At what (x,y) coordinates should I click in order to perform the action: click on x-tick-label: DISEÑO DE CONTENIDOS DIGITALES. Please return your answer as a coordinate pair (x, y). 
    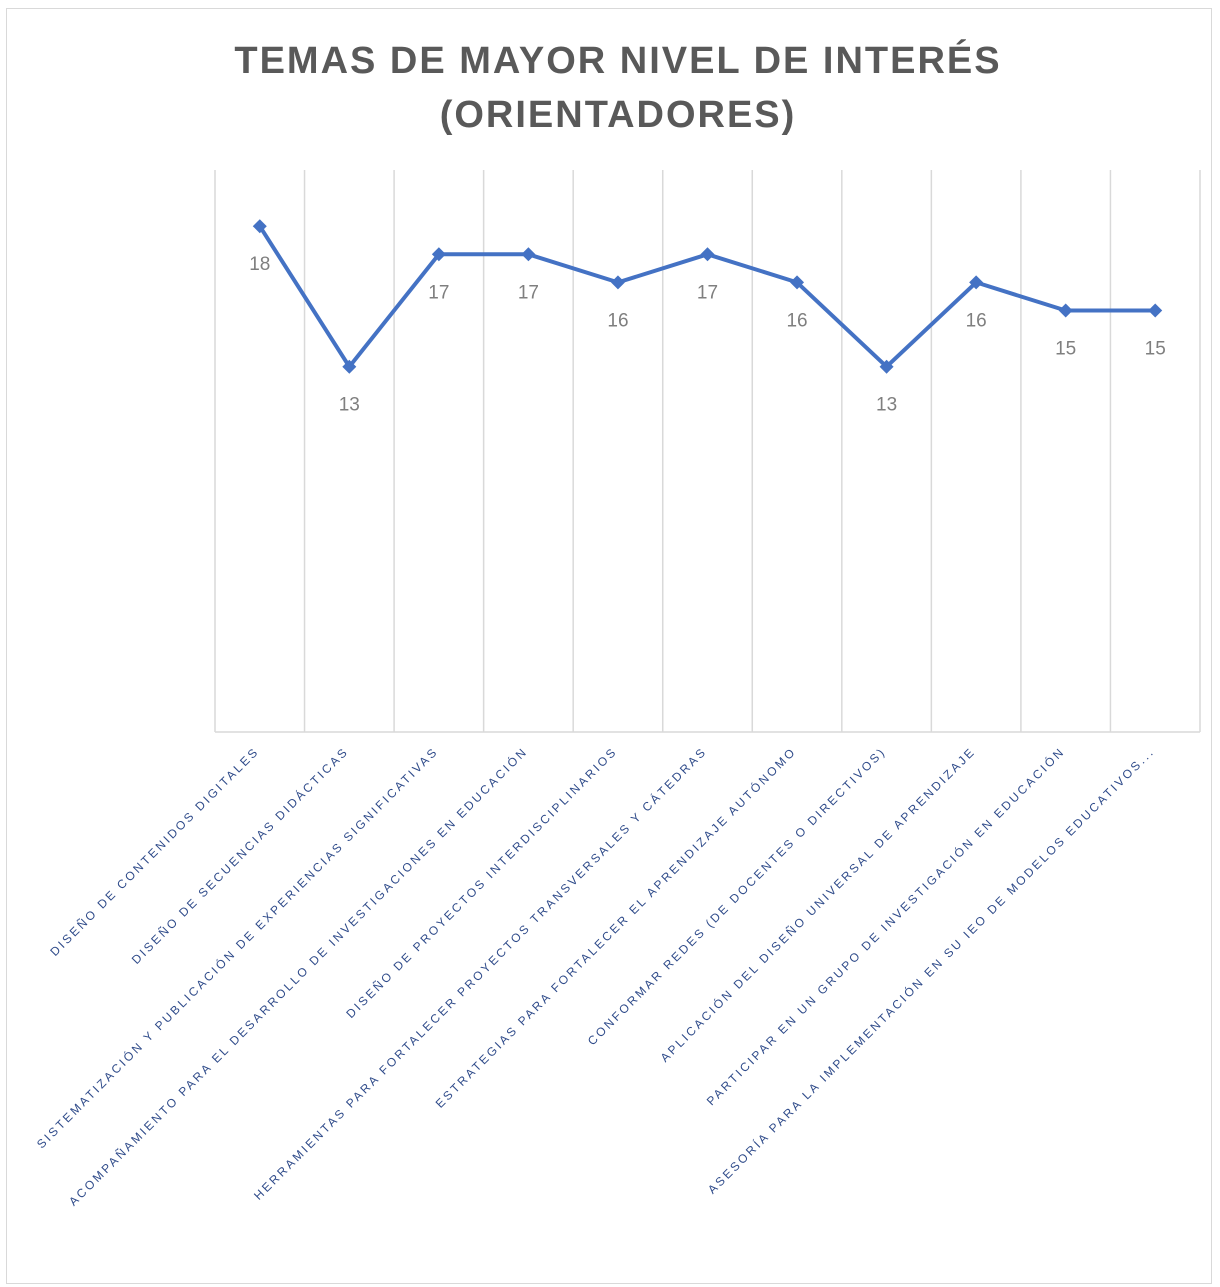
    Looking at the image, I should click on (154, 851).